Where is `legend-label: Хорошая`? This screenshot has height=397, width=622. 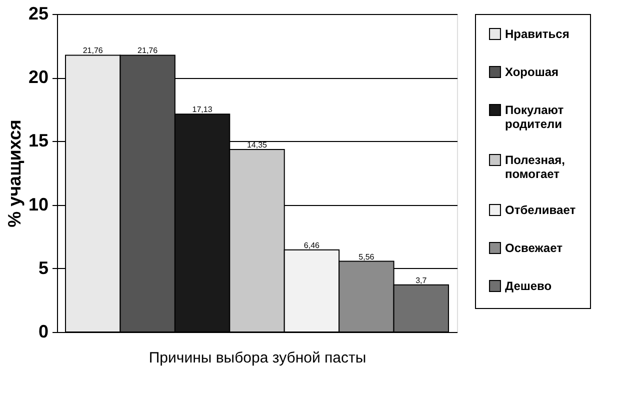 legend-label: Хорошая is located at coordinates (532, 72).